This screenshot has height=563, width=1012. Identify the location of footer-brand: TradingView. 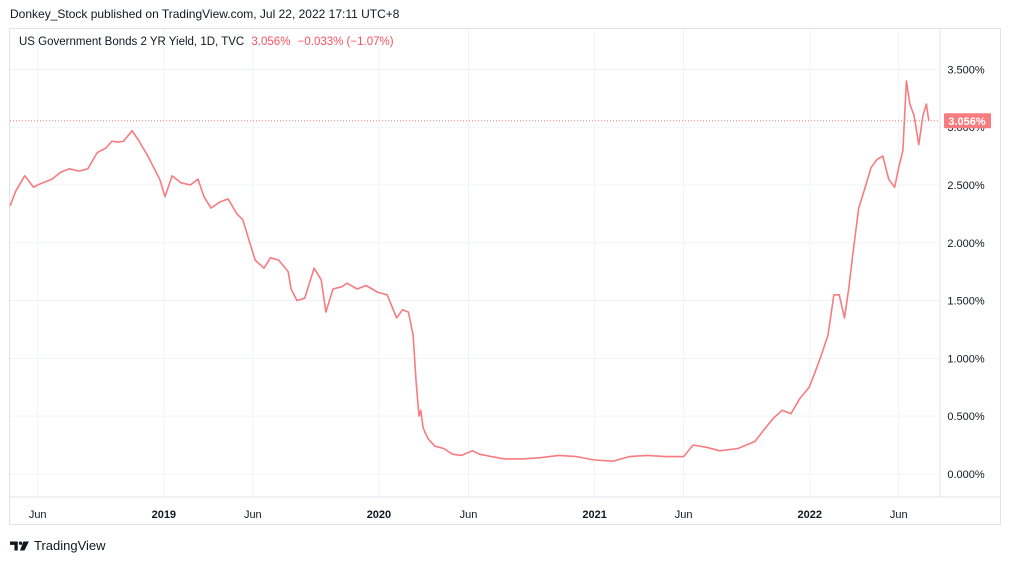
(58, 545).